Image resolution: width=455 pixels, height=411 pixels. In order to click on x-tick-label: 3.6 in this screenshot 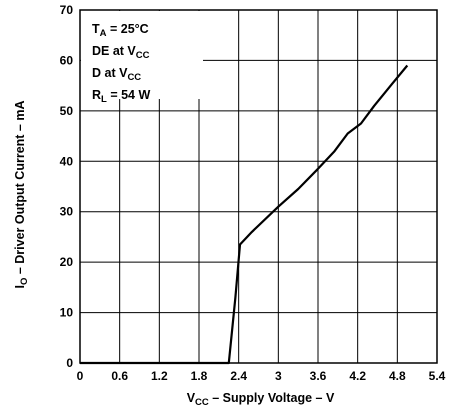, I will do `click(318, 376)`.